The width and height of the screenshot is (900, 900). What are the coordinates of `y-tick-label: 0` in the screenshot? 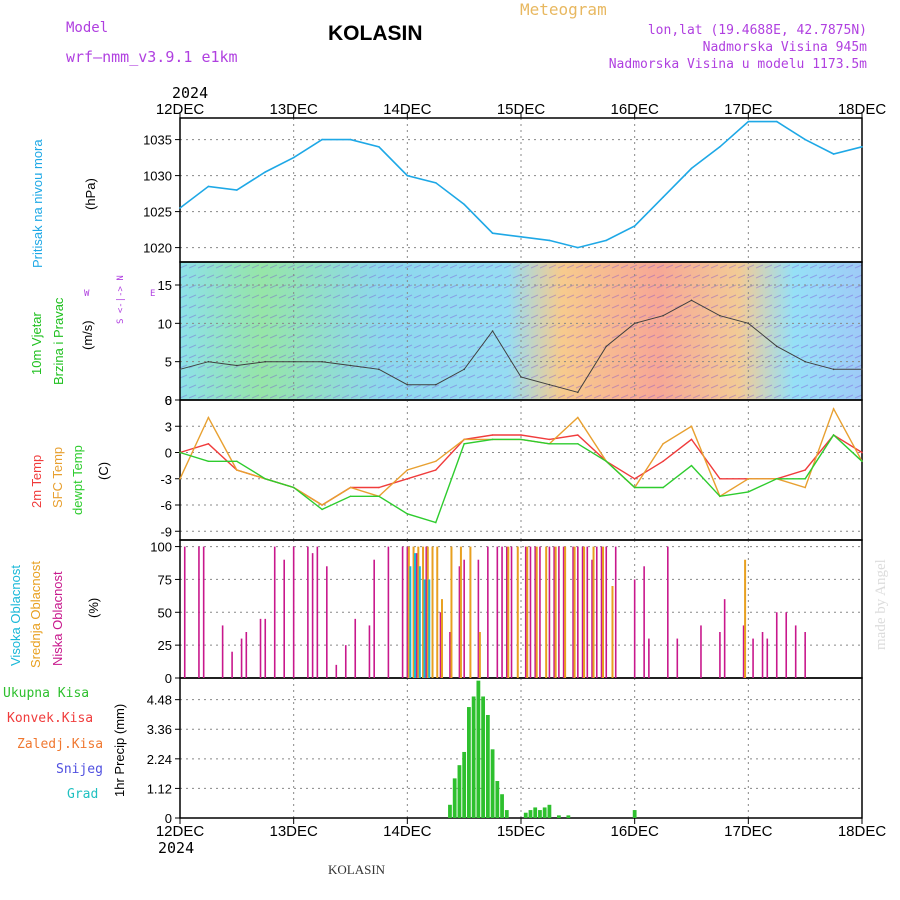 It's located at (168, 678).